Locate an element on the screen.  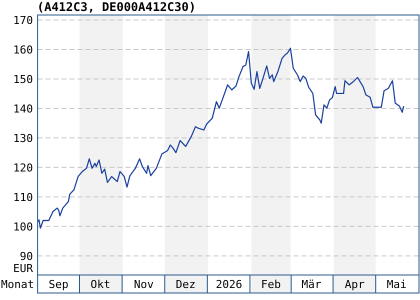
y-axis-title: EUR is located at coordinates (23, 268).